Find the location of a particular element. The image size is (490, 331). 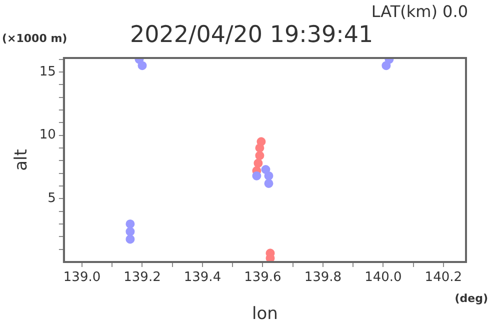

y-axis-title: alt is located at coordinates (22, 159).